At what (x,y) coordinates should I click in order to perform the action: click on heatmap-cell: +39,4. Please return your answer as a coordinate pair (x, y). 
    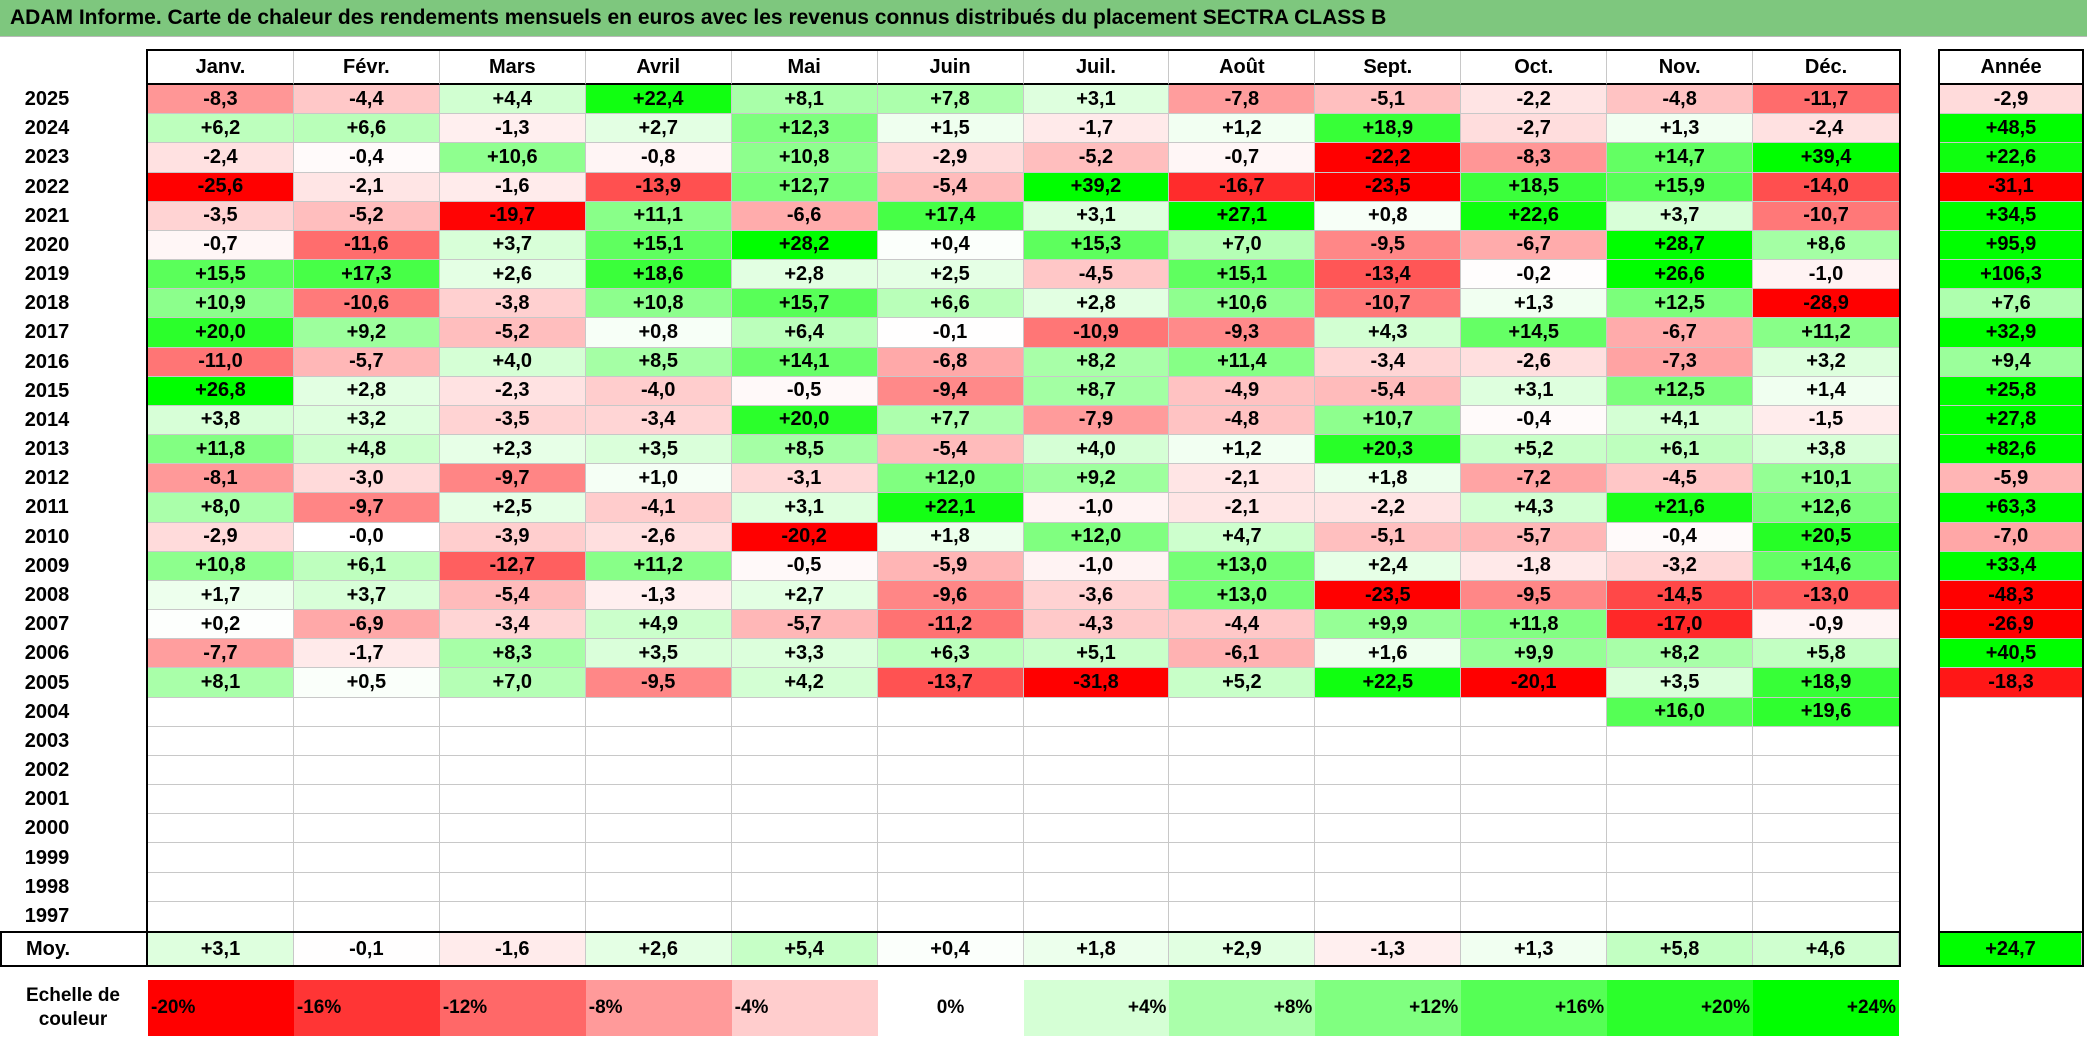
    Looking at the image, I should click on (1826, 158).